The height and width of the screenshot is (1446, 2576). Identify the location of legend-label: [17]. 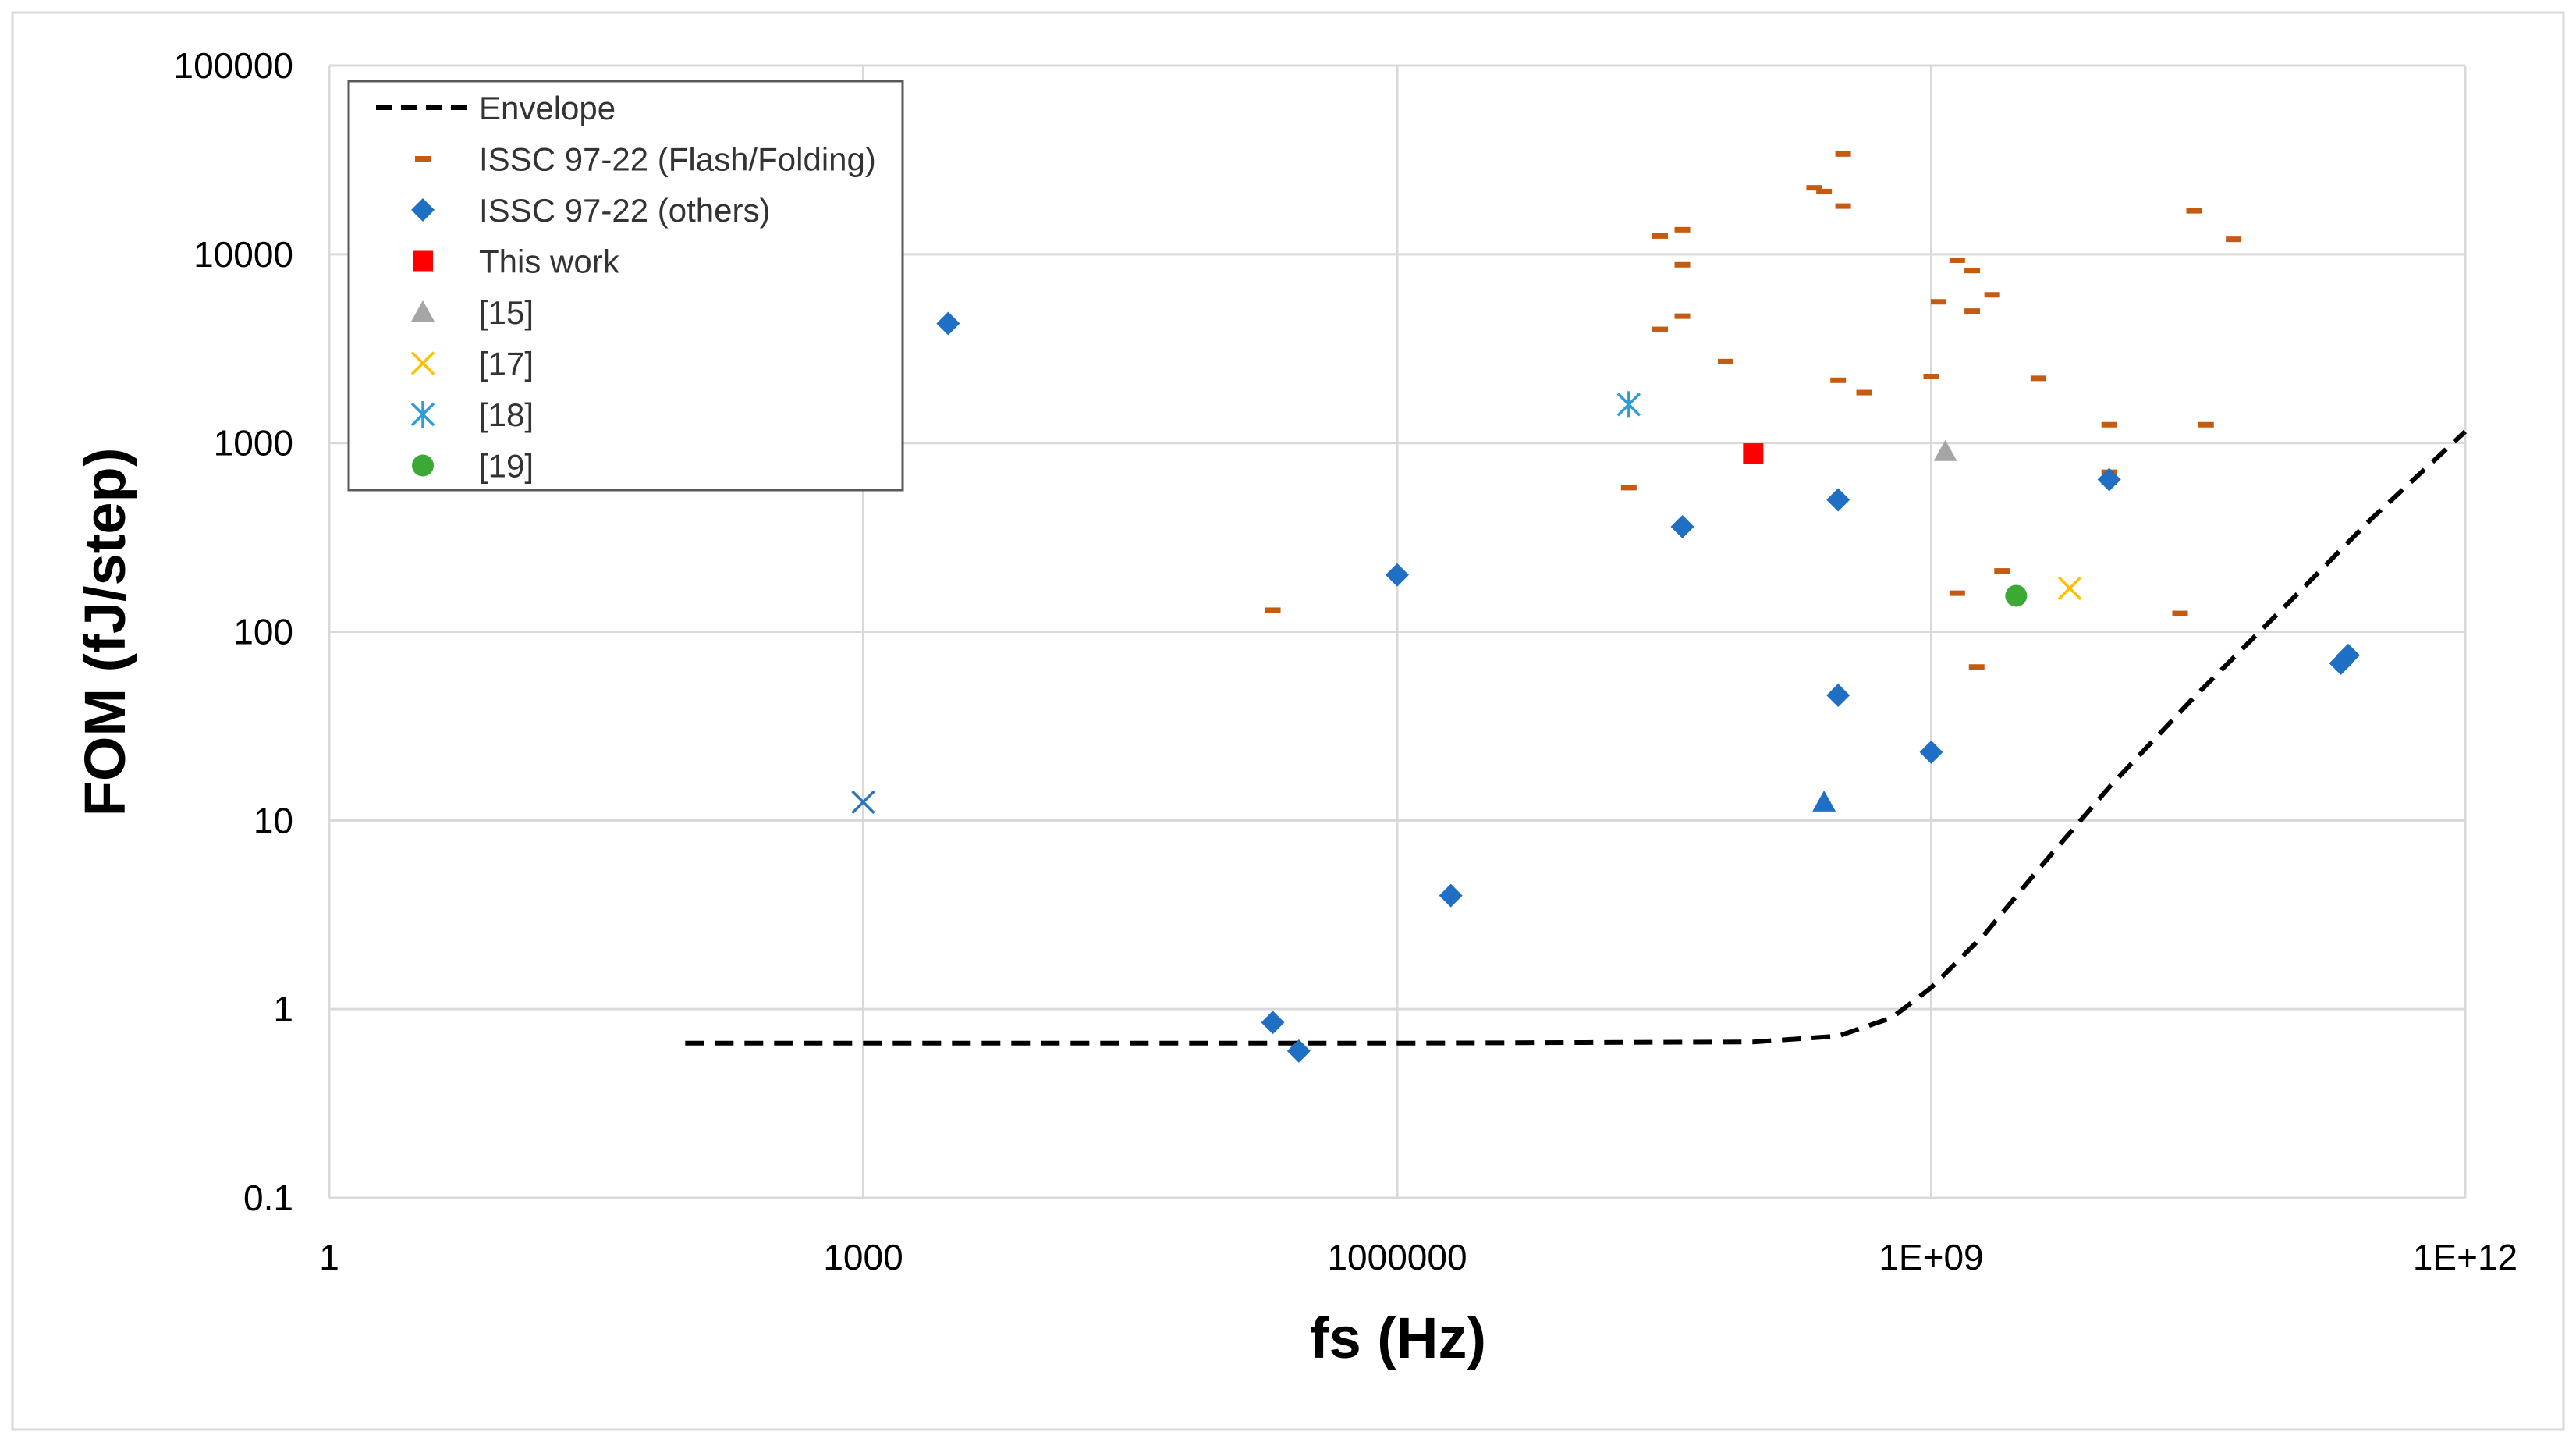
(506, 364).